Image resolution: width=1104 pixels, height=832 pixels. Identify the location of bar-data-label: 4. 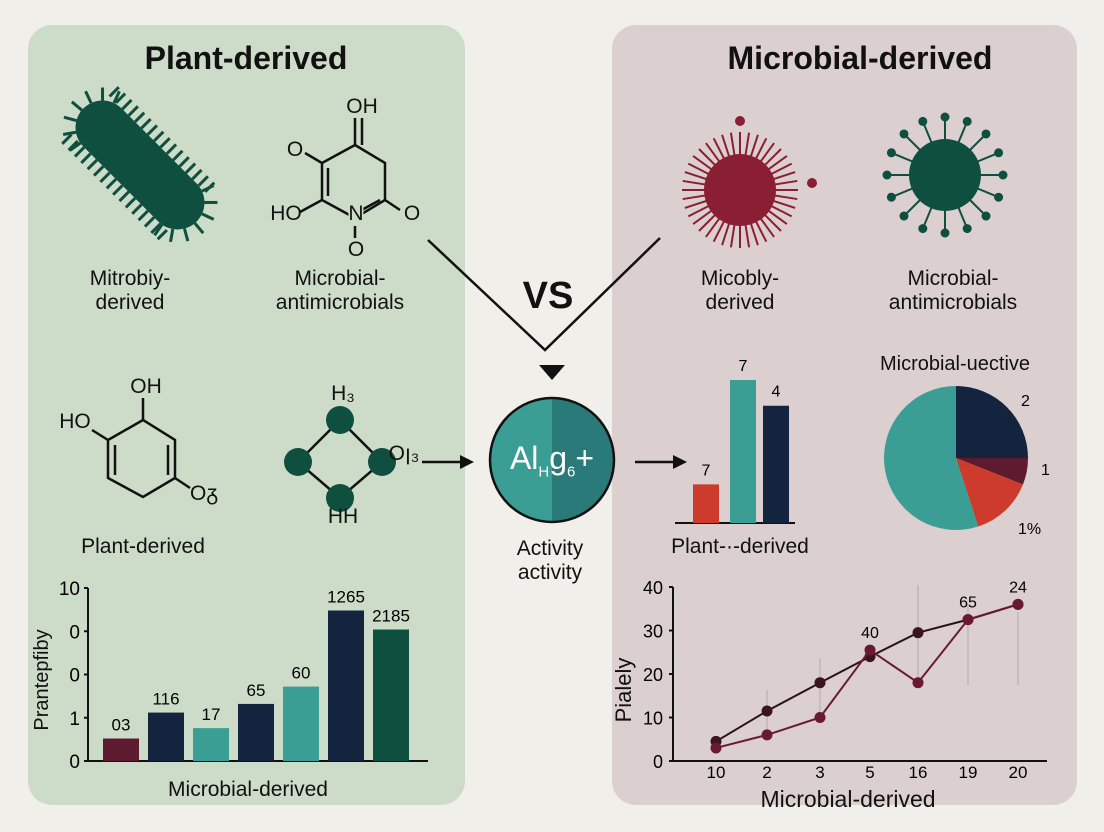
(776, 392).